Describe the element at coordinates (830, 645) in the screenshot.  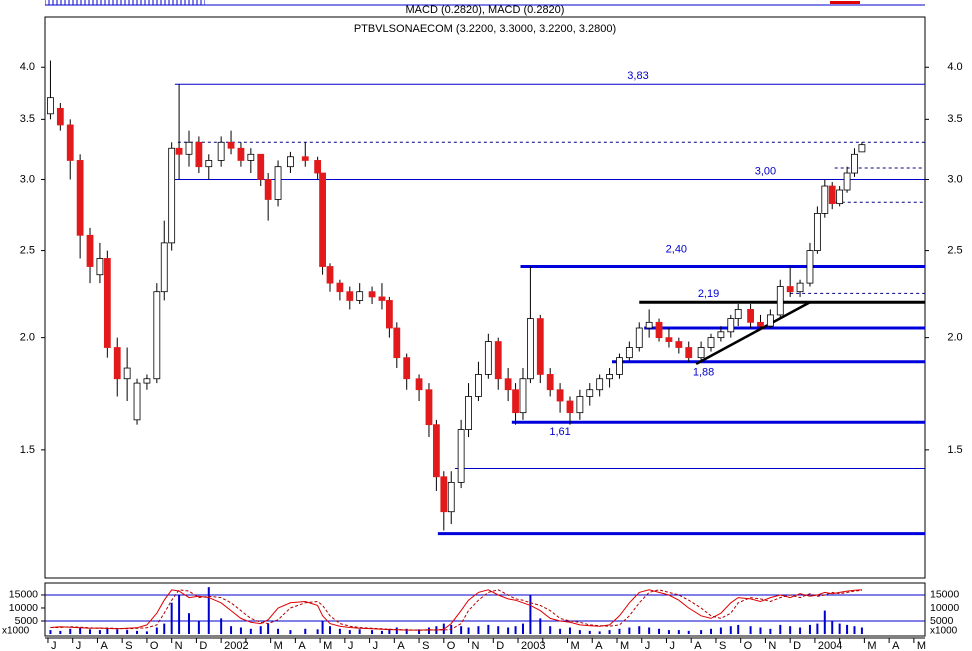
I see `x-tick-label: 2004` at that location.